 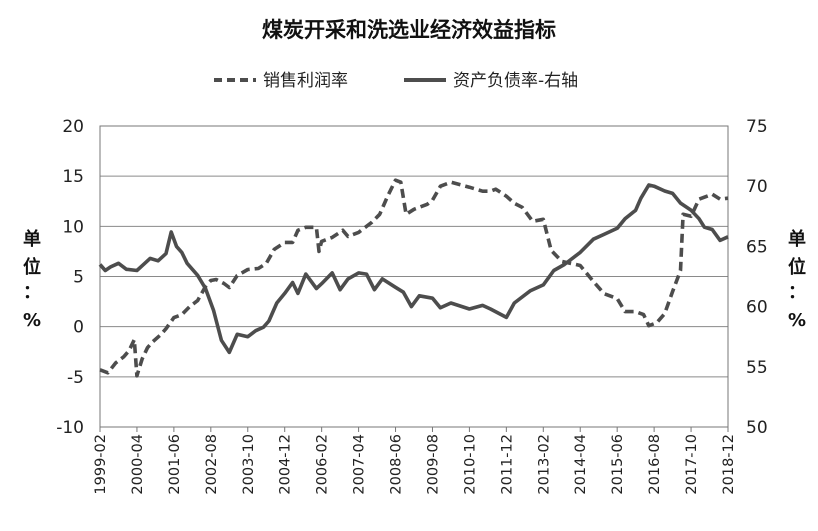 What do you see at coordinates (397, 464) in the screenshot?
I see `x-tick-label: 2008-06` at bounding box center [397, 464].